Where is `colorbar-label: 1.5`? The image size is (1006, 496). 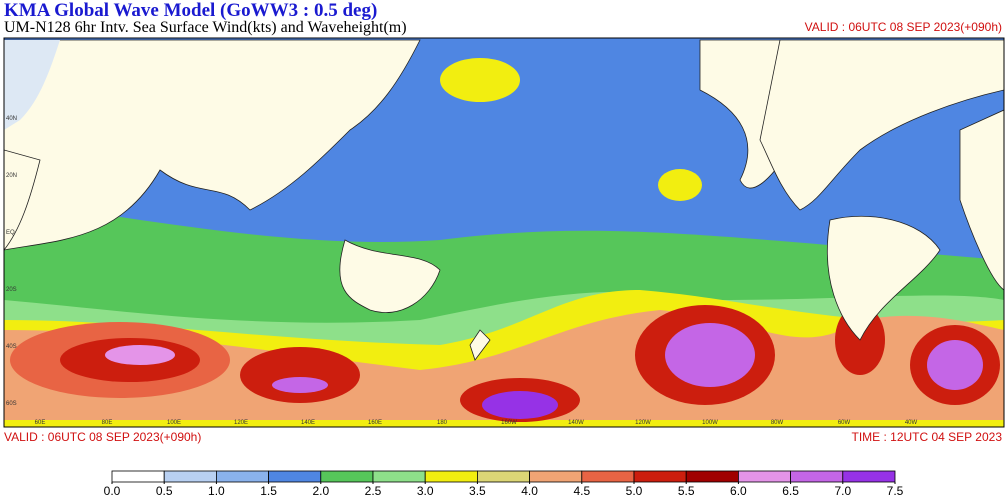
colorbar-label: 1.5 is located at coordinates (268, 490).